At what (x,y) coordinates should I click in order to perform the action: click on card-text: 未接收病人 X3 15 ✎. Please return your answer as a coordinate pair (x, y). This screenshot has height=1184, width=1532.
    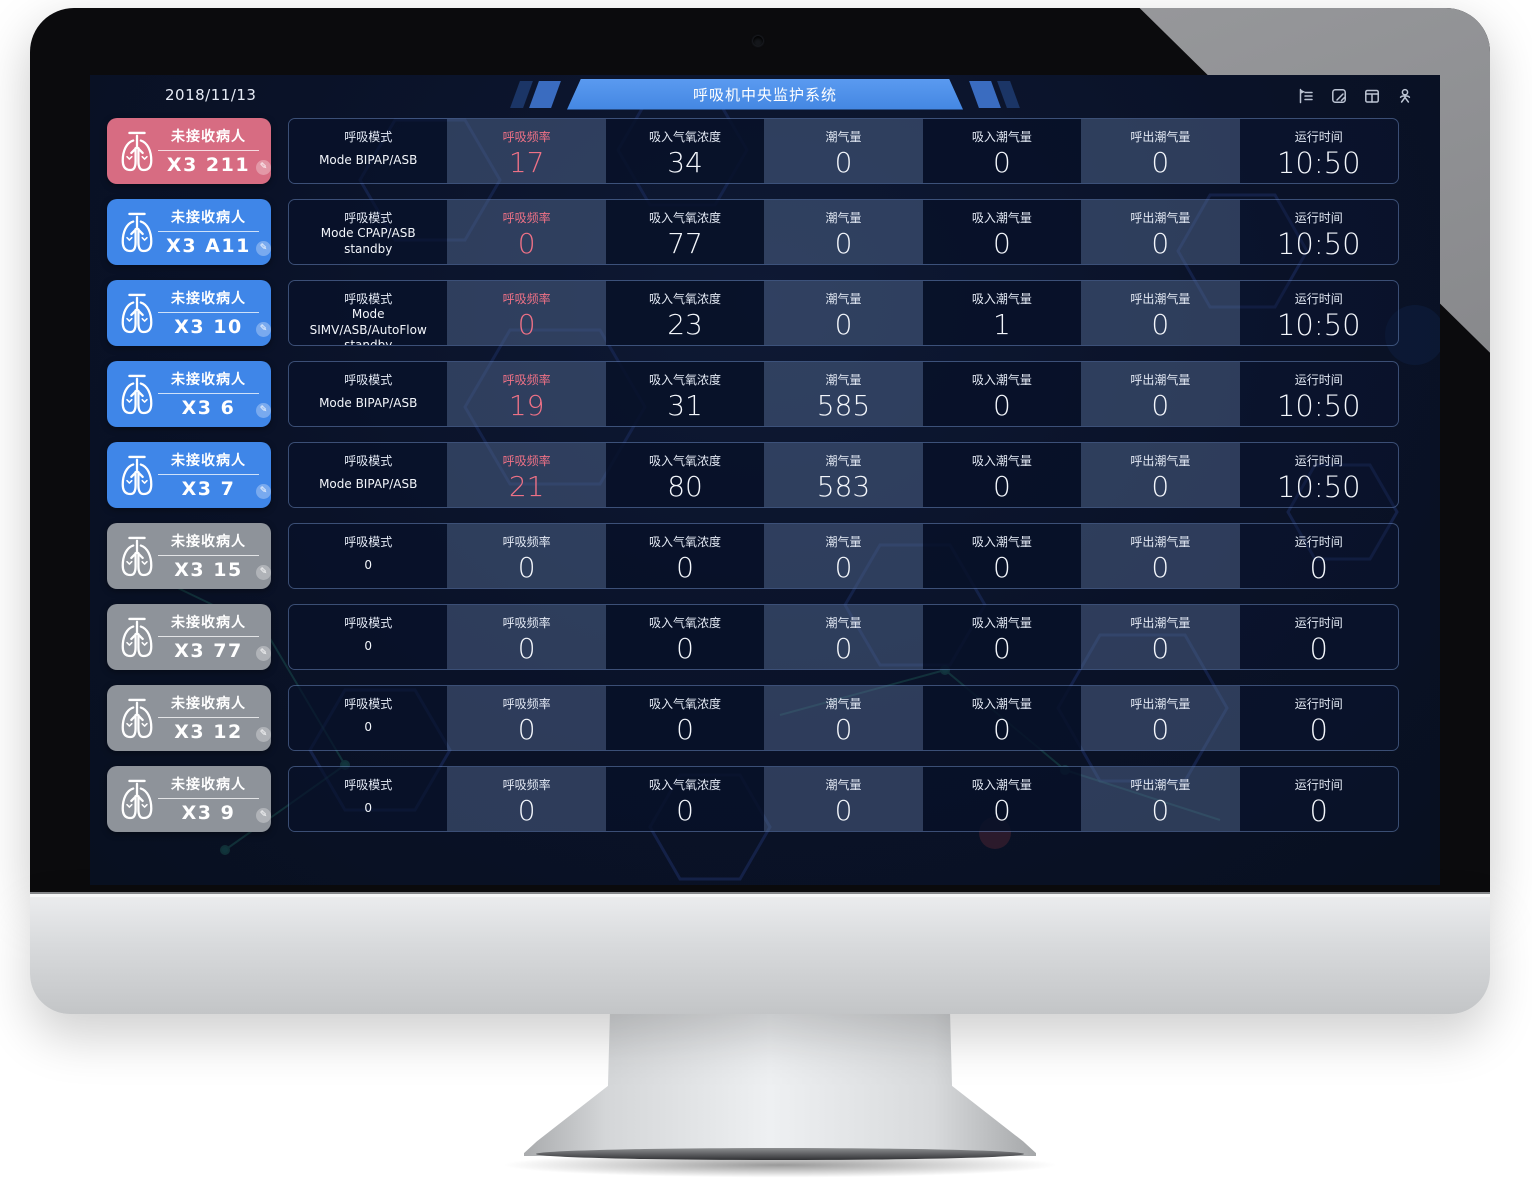
    Looking at the image, I should click on (214, 556).